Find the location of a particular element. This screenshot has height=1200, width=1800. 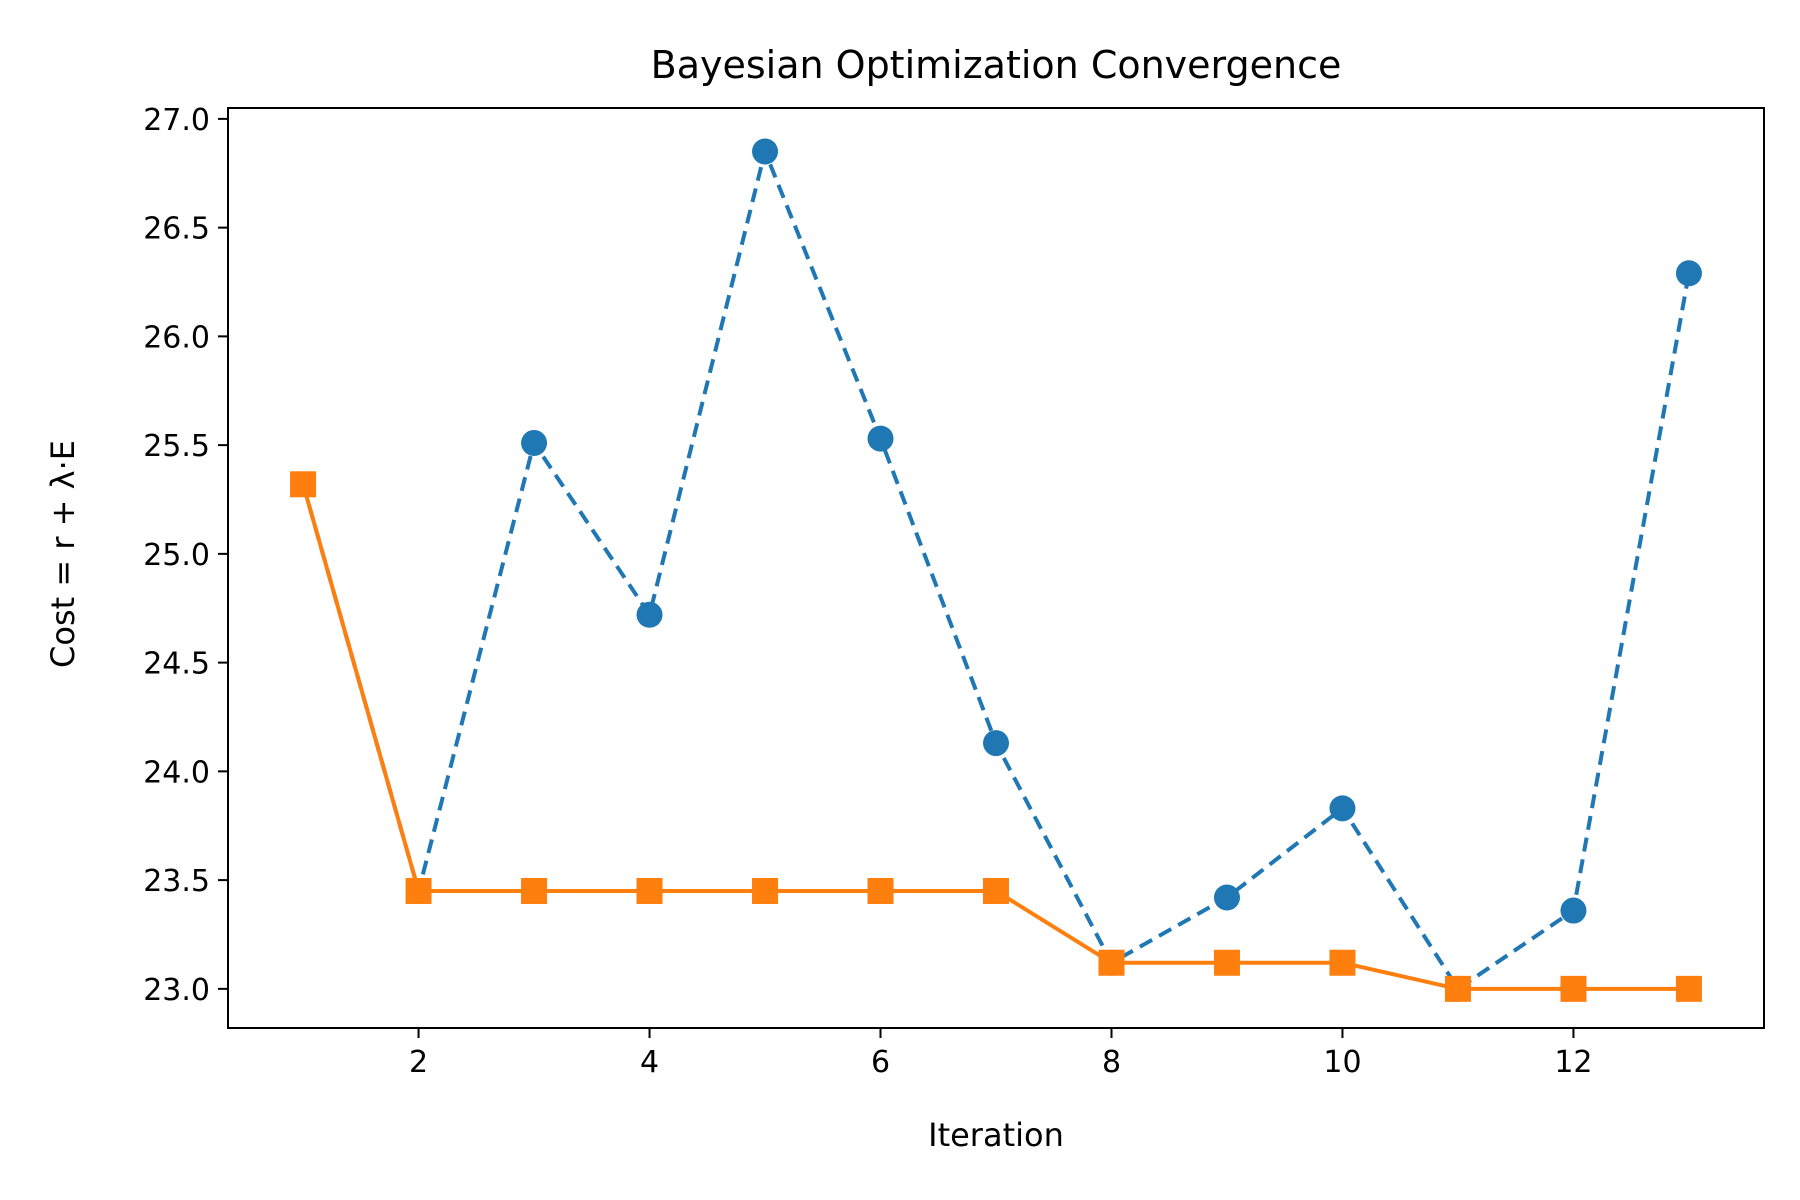

y-tick-label: 24.0 is located at coordinates (176, 772).